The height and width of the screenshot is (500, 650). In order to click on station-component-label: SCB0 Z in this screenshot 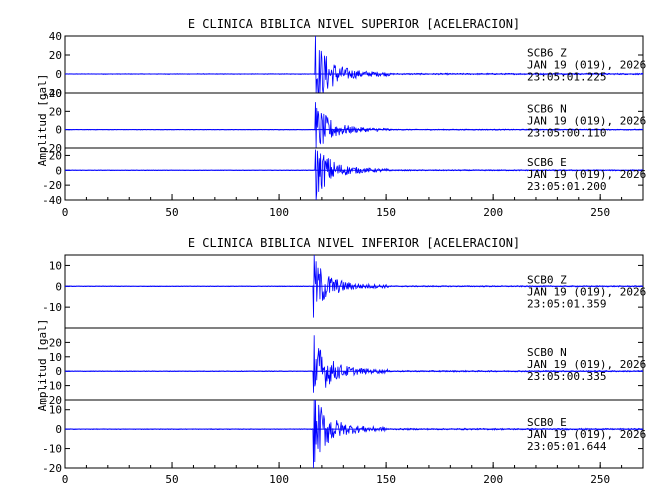, I will do `click(547, 280)`.